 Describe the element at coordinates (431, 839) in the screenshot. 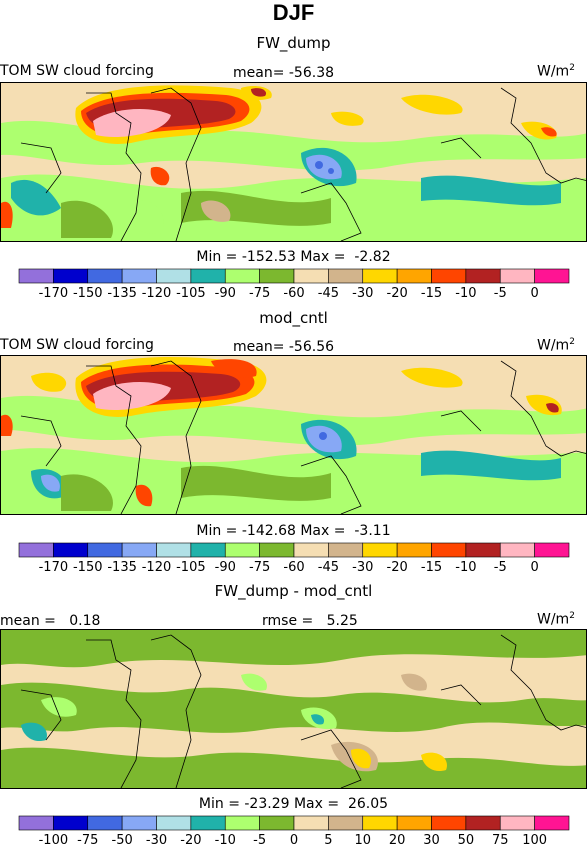

I see `colorbar-tick-label: 30` at that location.